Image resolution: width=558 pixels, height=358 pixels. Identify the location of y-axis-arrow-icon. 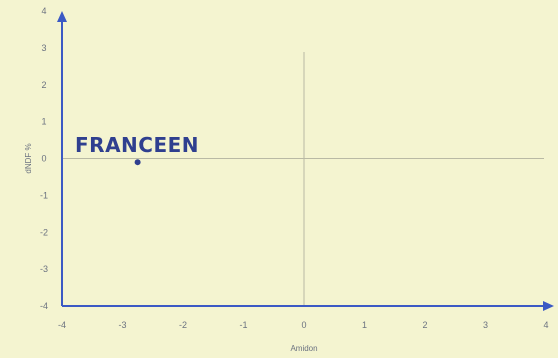
(62, 16).